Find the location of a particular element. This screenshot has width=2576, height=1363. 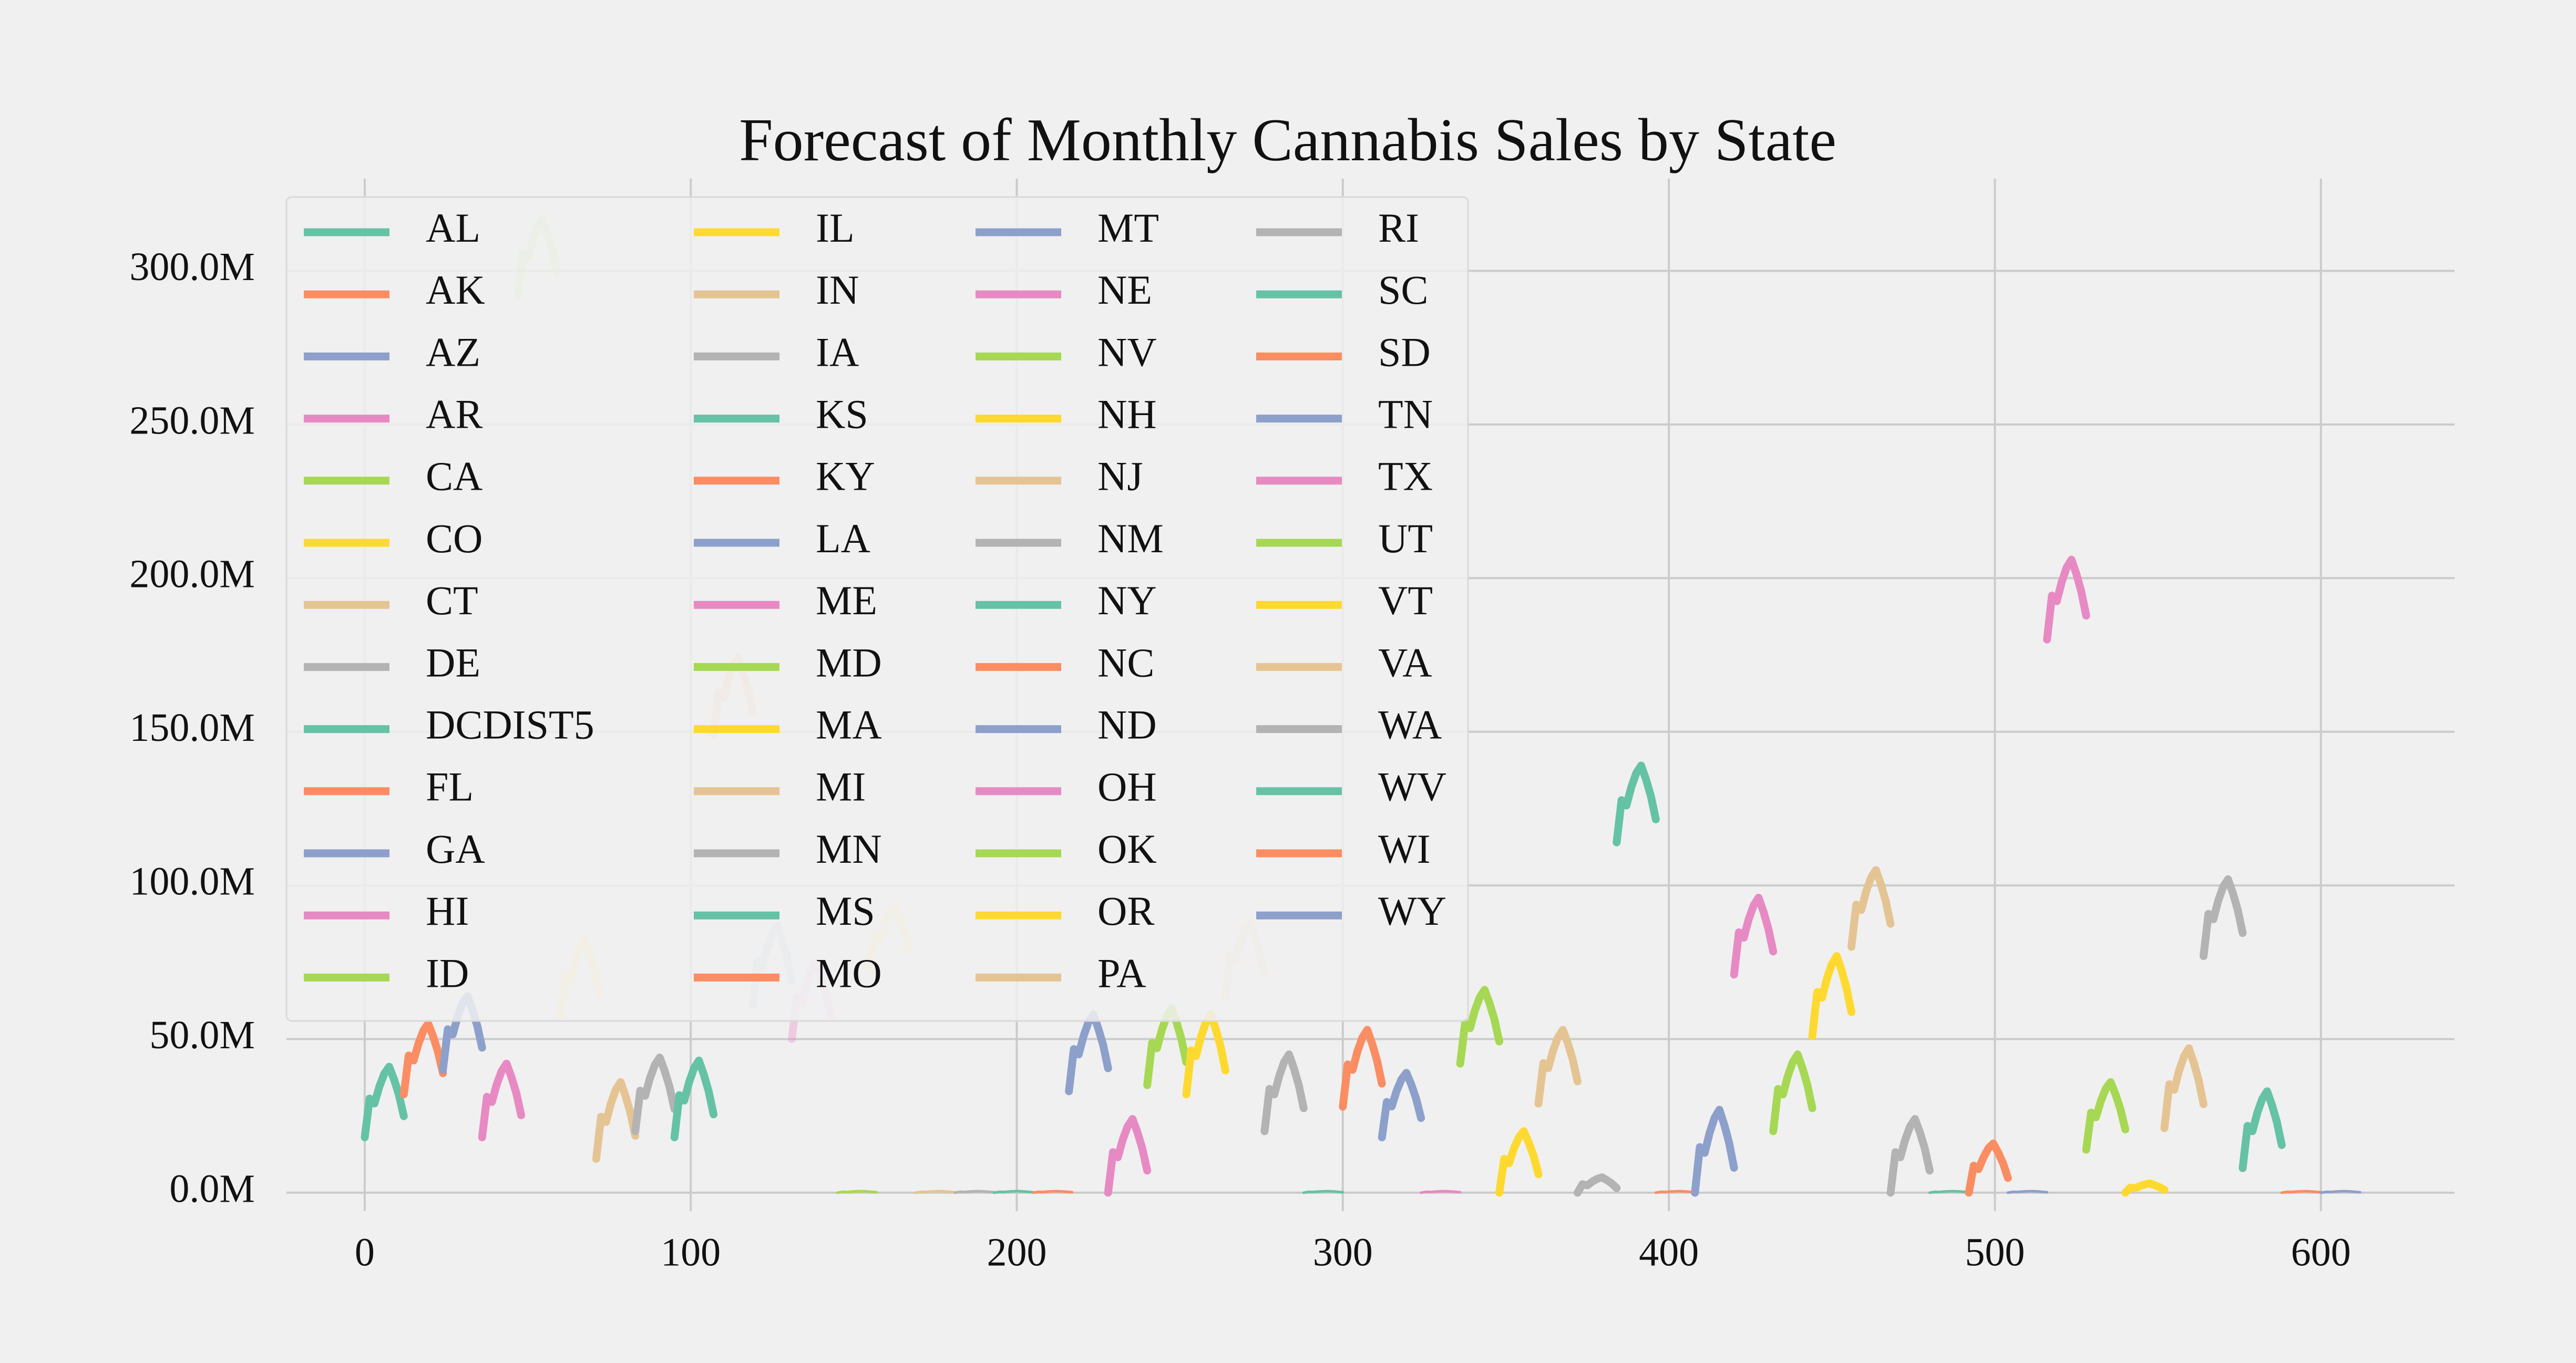

legend-label-mt: MT is located at coordinates (1128, 228).